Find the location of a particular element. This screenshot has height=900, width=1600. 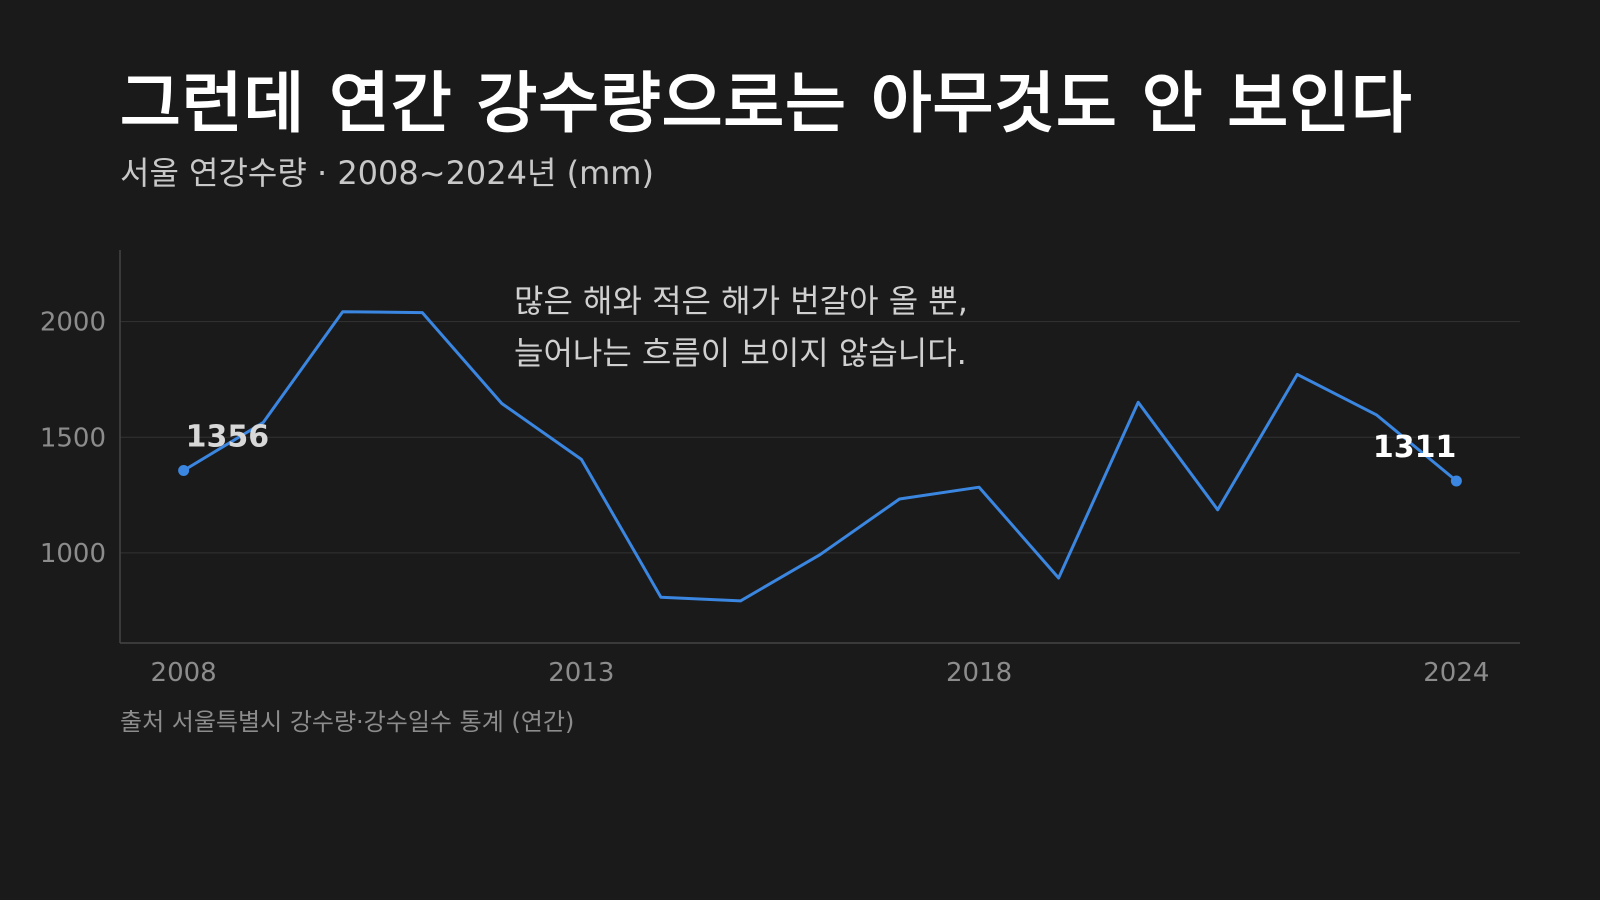

y-tick-label-1000: 1000 is located at coordinates (73, 554).